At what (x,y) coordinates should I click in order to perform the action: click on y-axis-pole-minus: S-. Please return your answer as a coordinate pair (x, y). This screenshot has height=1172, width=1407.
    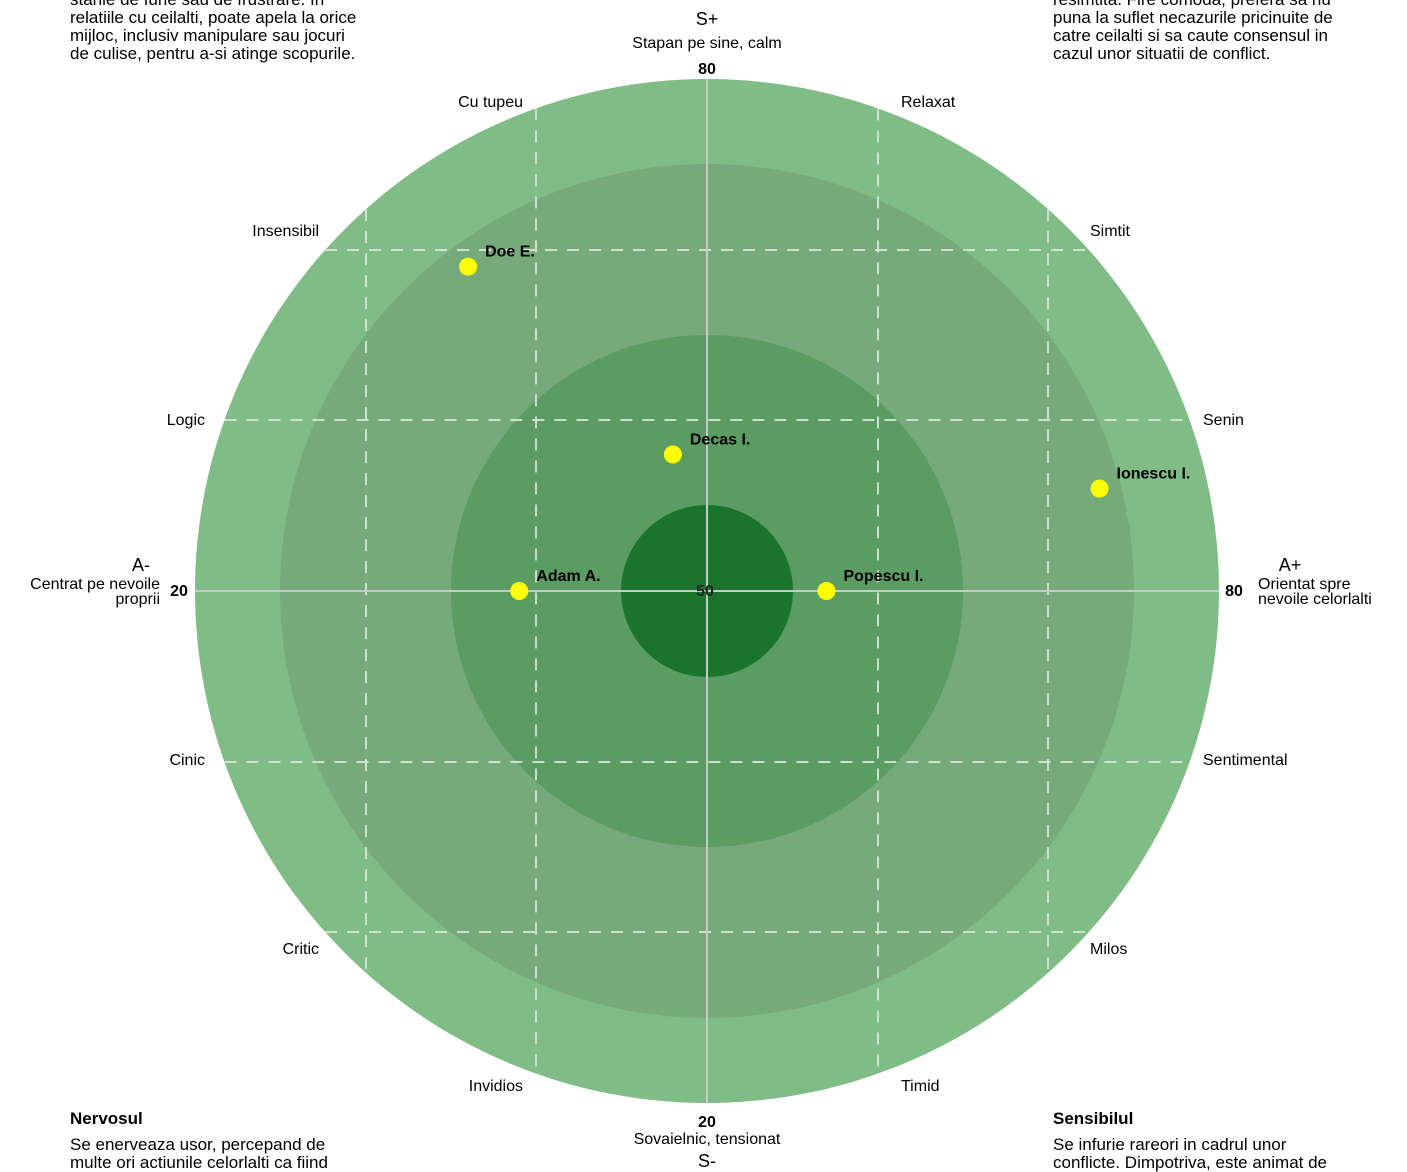
    Looking at the image, I should click on (707, 1161).